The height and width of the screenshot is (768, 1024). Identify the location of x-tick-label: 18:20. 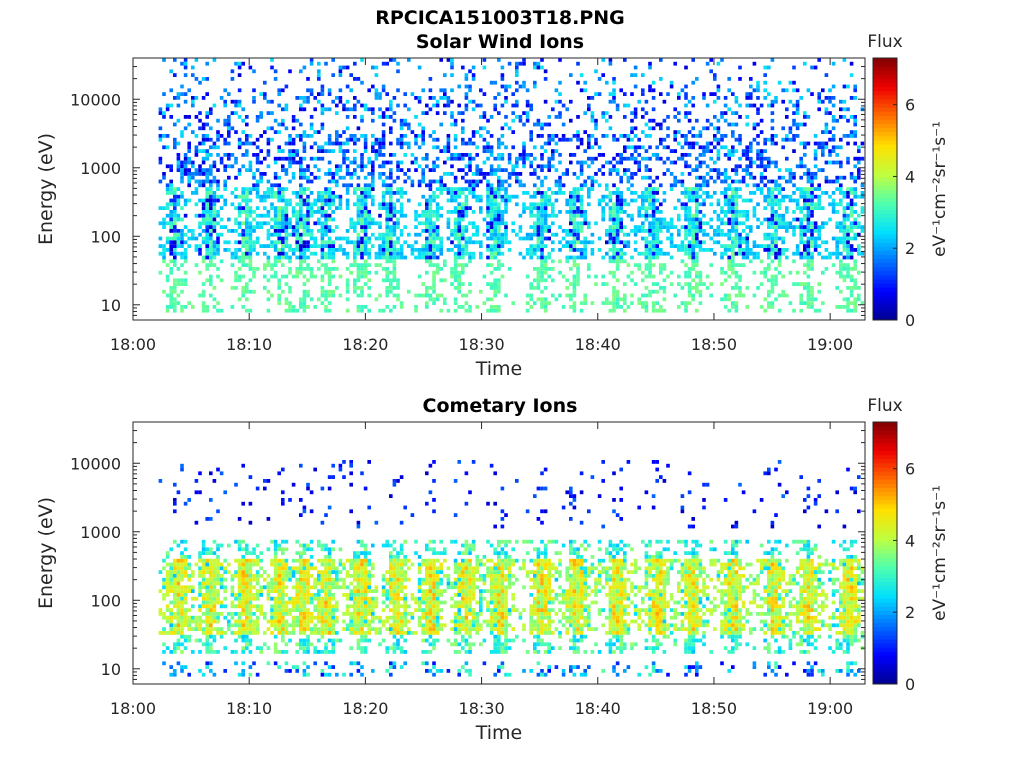
(365, 344).